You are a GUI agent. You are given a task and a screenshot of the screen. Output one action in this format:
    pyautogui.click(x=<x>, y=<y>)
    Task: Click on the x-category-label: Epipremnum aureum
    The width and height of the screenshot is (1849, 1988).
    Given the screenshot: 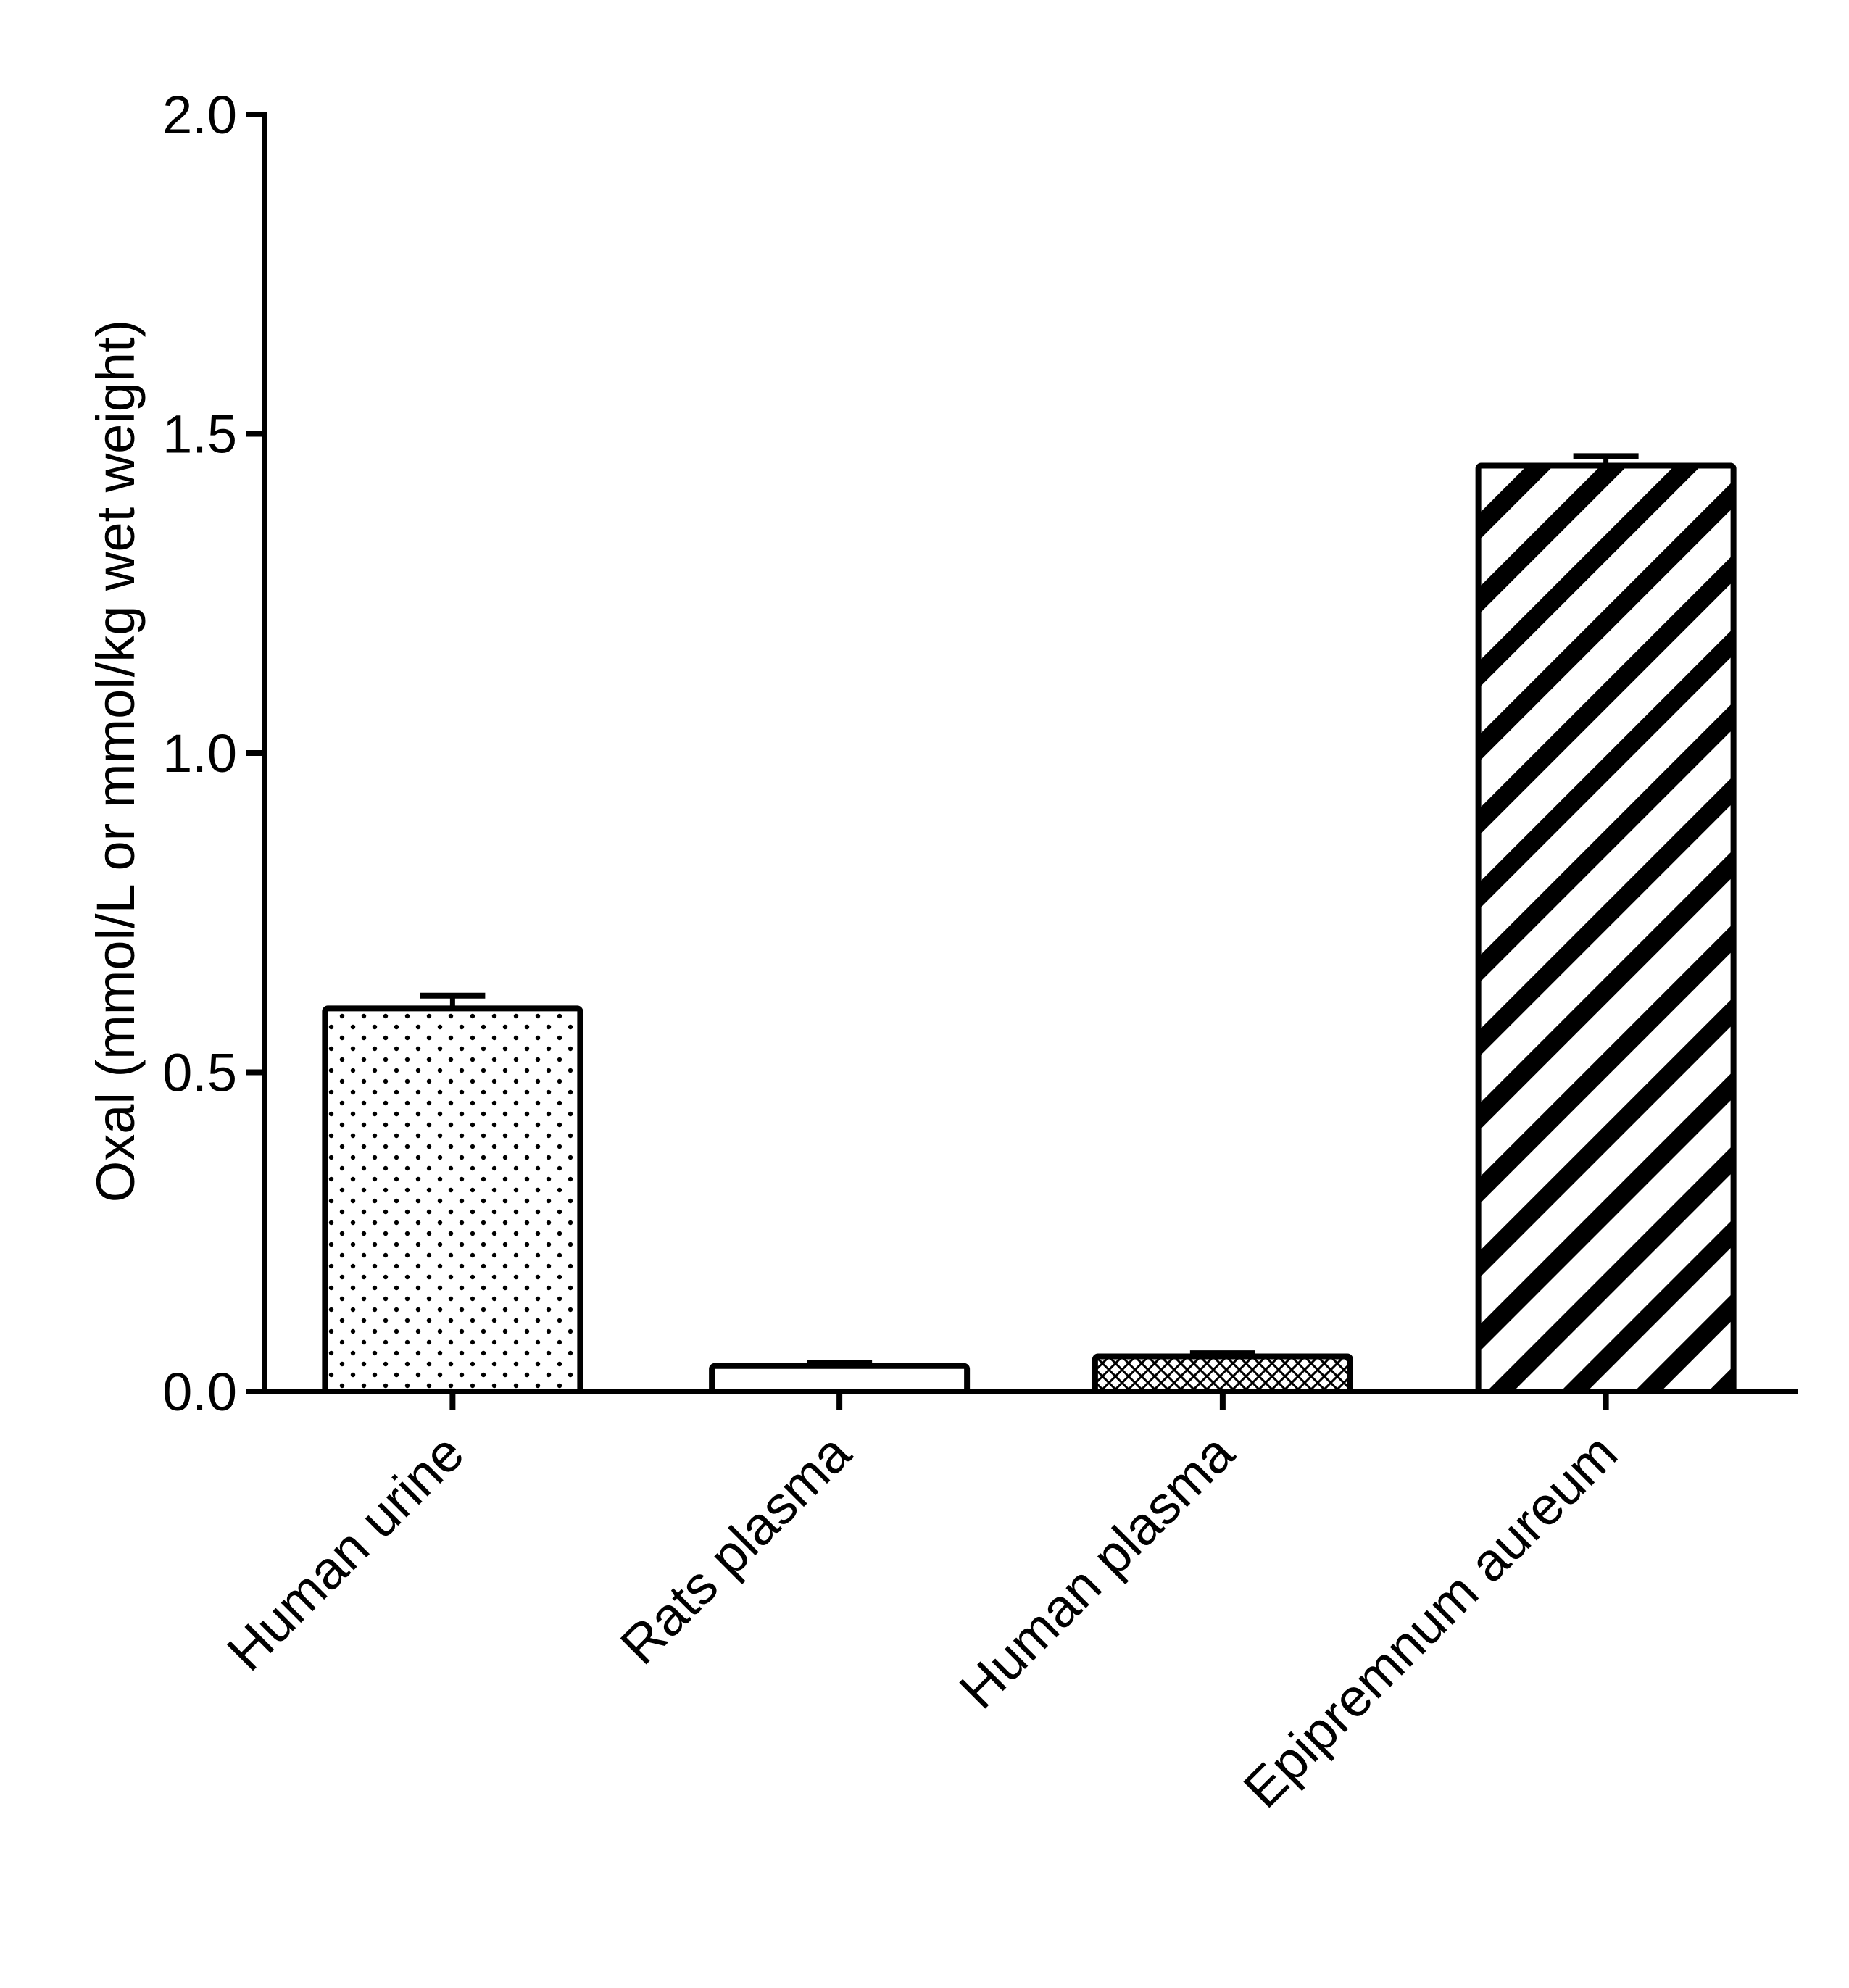 What is the action you would take?
    pyautogui.click(x=1430, y=1621)
    